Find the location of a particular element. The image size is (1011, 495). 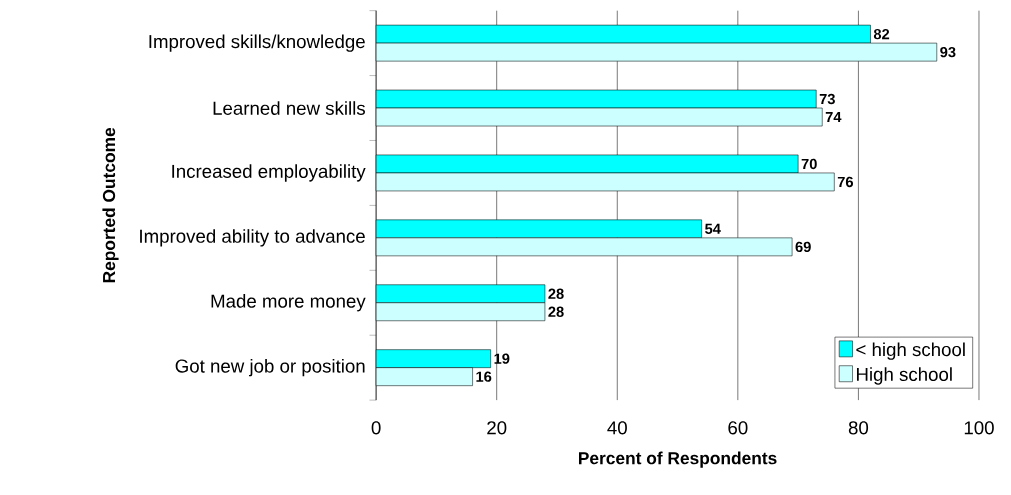

y-tick-label: Improved skills/knowledge is located at coordinates (257, 43).